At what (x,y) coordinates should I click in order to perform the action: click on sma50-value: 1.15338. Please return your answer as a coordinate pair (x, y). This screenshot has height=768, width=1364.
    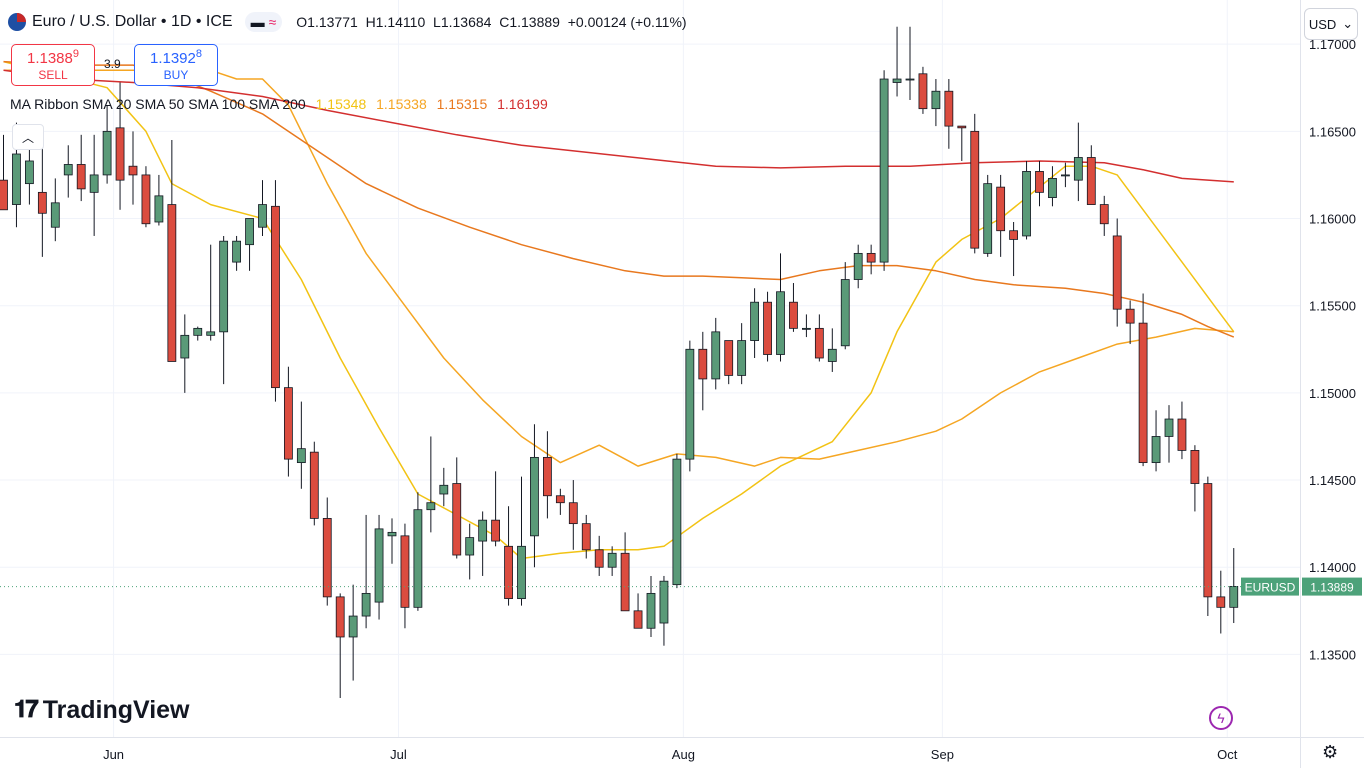
    Looking at the image, I should click on (401, 104).